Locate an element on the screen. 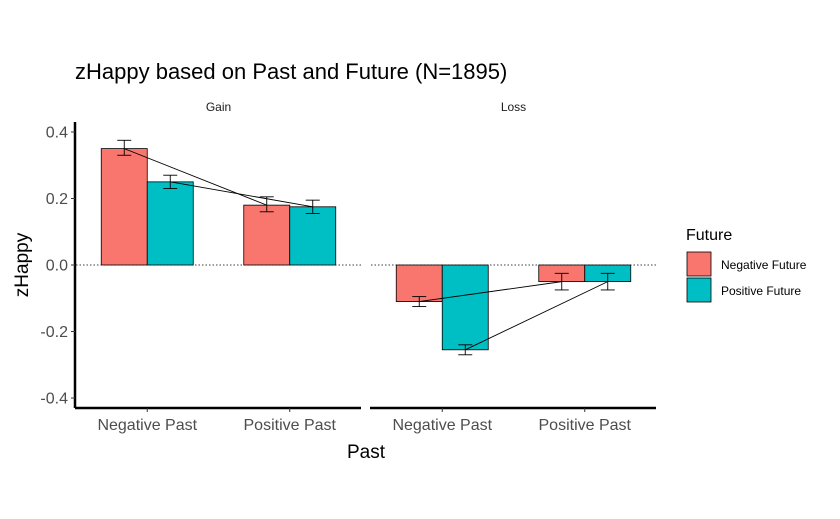 This screenshot has height=519, width=840. y-tick-label: 0.0 is located at coordinates (57, 266).